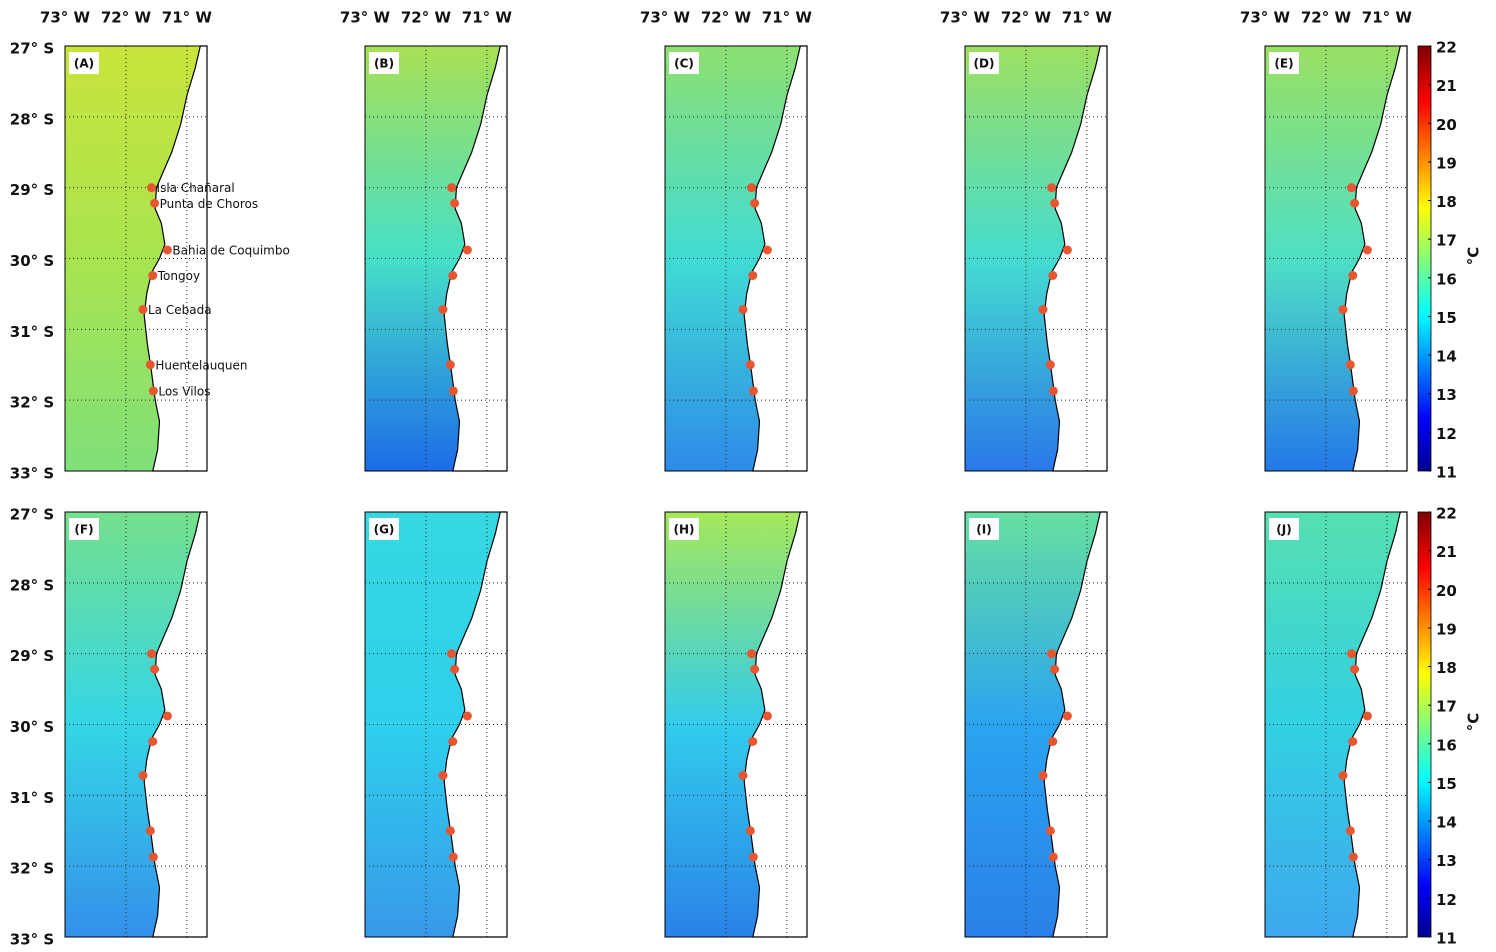 Image resolution: width=1496 pixels, height=952 pixels. I want to click on panel-label: (B), so click(384, 64).